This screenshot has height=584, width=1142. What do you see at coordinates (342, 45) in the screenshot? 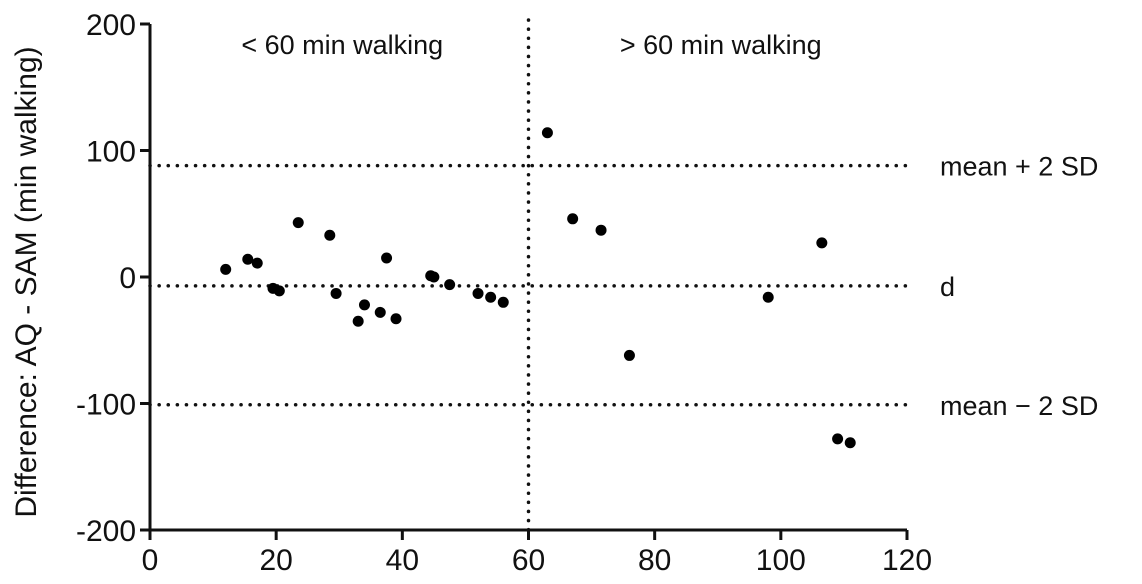
I see `region-annotation: < 60 min walking` at bounding box center [342, 45].